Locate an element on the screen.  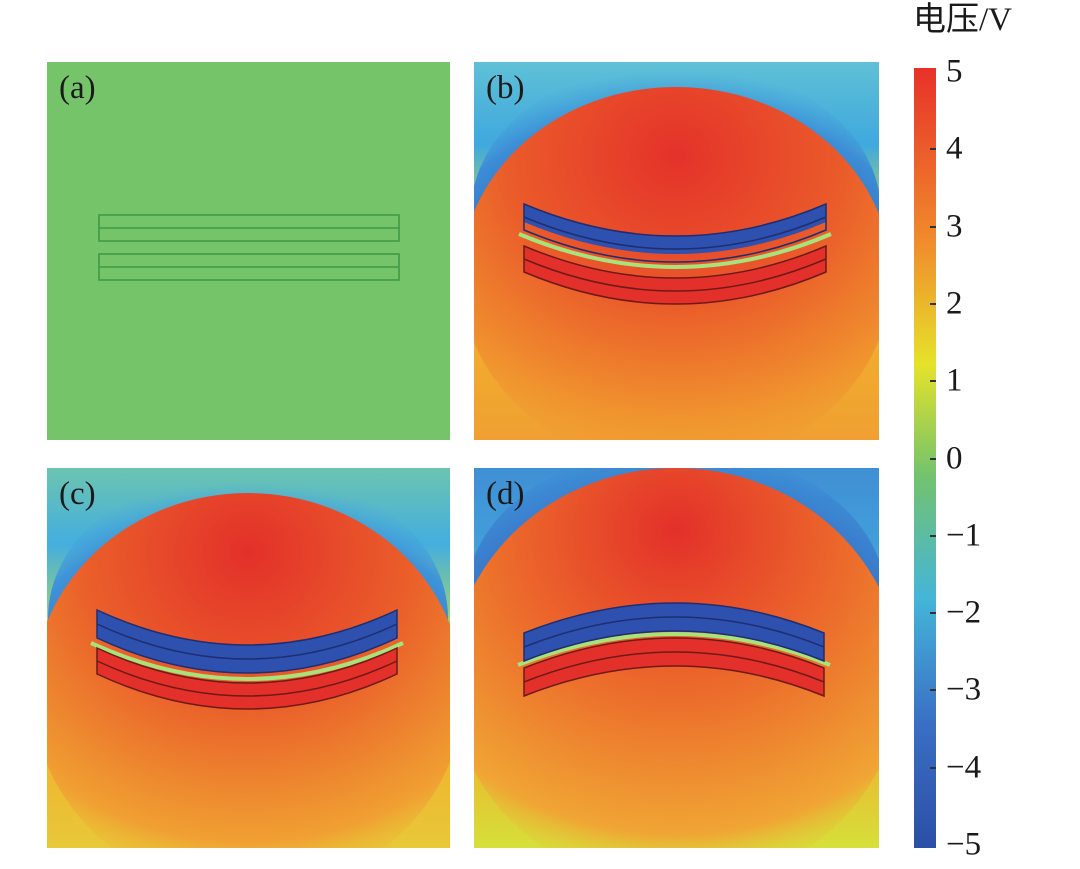
panel-a-label: (a) is located at coordinates (77, 88).